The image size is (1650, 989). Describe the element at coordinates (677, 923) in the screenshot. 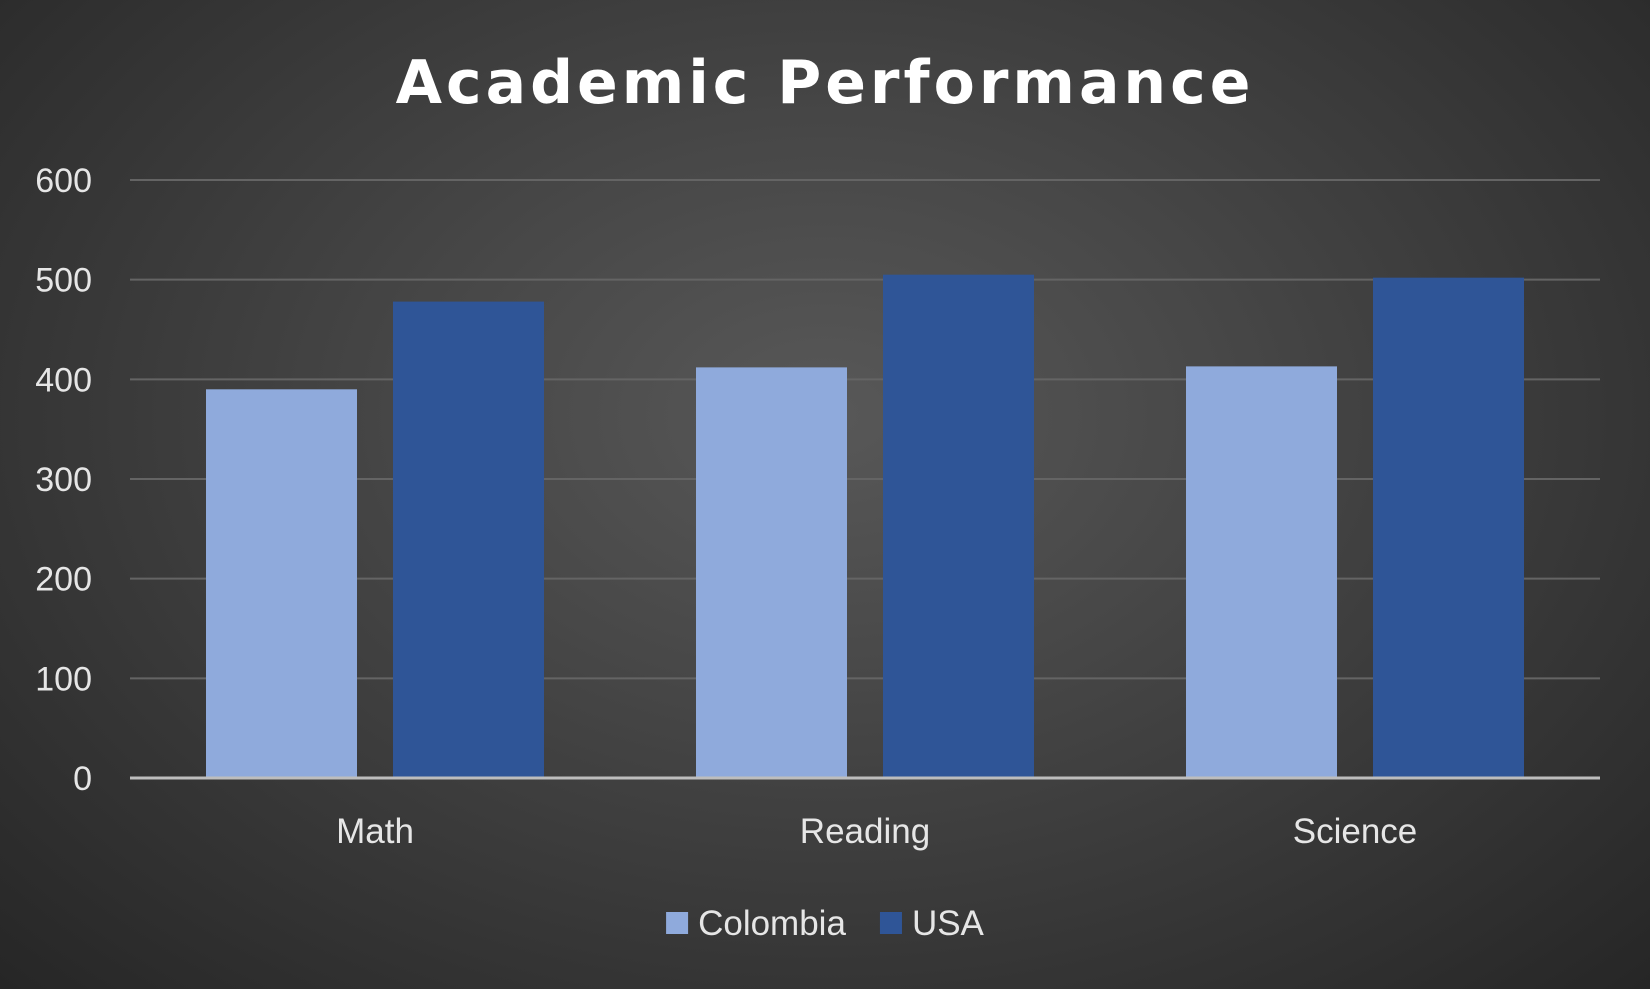

I see `legend-swatch-colombia` at that location.